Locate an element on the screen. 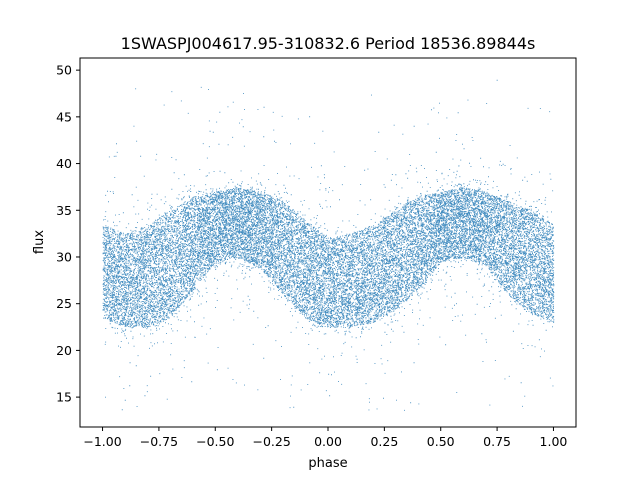 This screenshot has height=480, width=640. y-tick-label: 50 is located at coordinates (64, 70).